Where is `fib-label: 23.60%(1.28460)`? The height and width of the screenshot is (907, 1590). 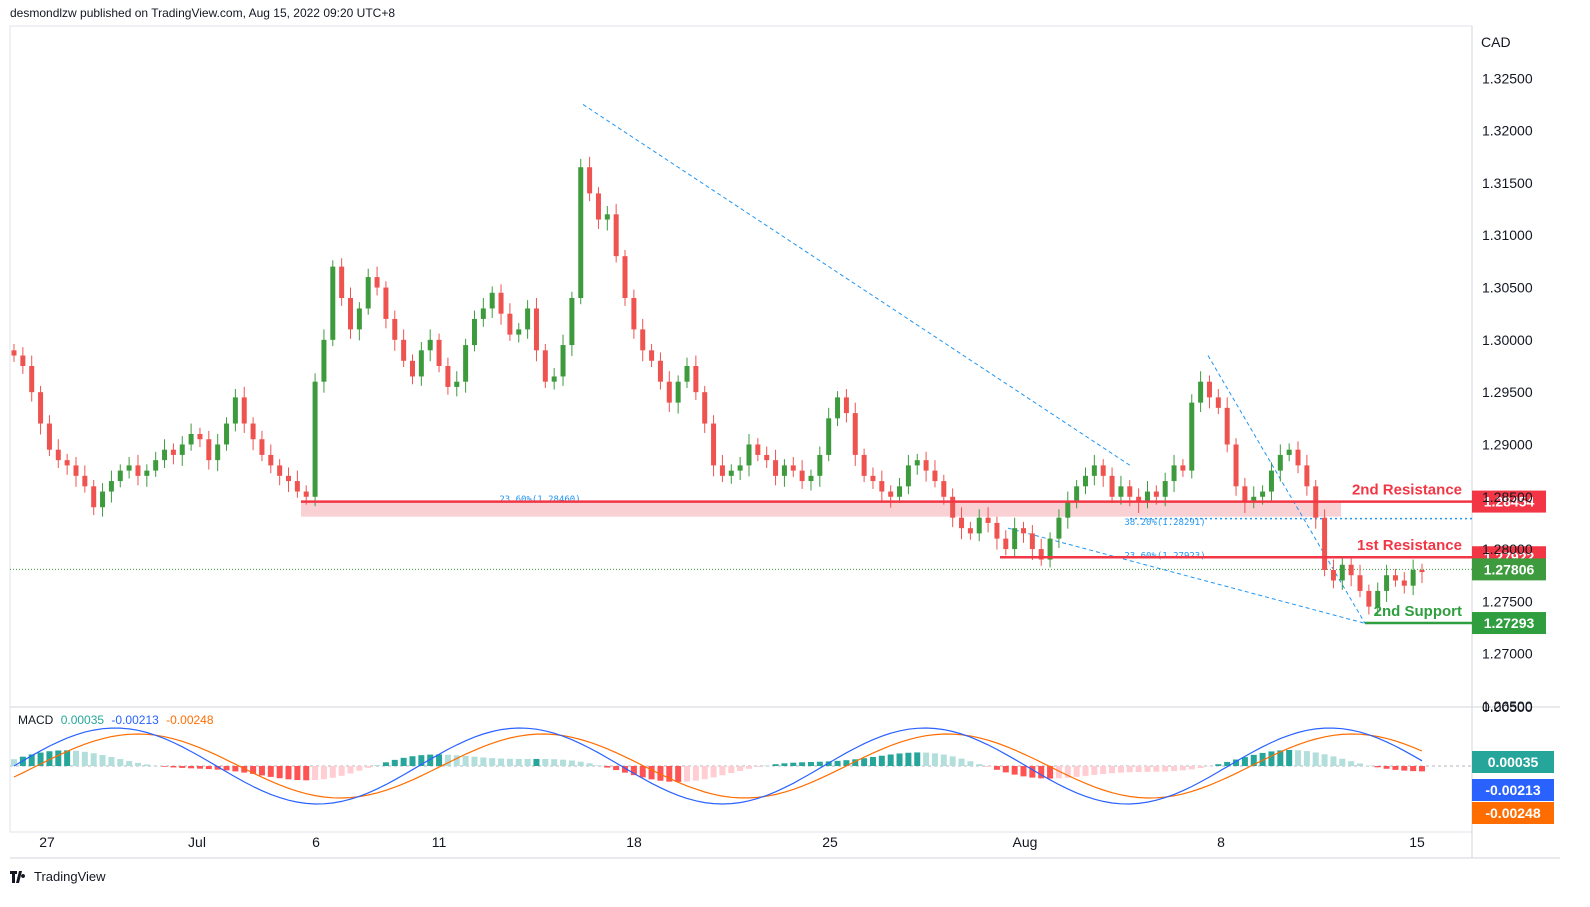 fib-label: 23.60%(1.28460) is located at coordinates (539, 500).